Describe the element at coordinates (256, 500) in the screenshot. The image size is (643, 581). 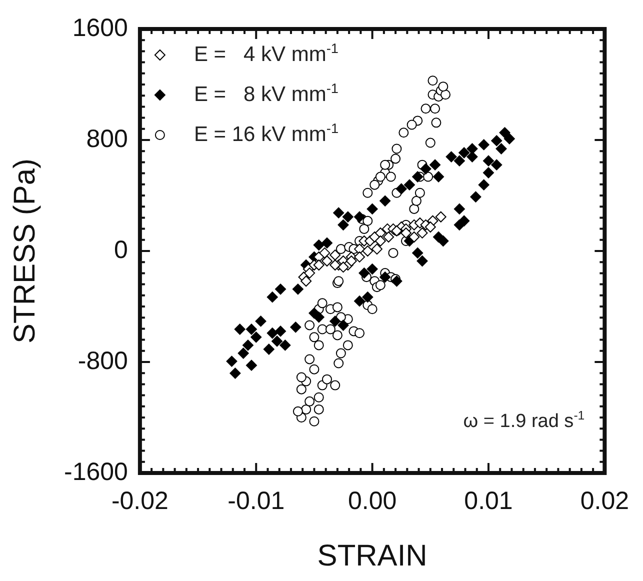
I see `x-tick-label: -0.01` at that location.